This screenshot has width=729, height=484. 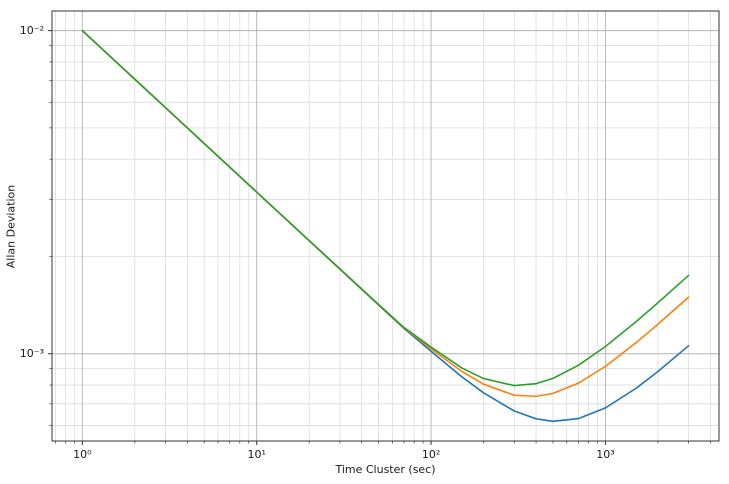 What do you see at coordinates (385, 469) in the screenshot?
I see `x-axis-label: Time Cluster (sec)` at bounding box center [385, 469].